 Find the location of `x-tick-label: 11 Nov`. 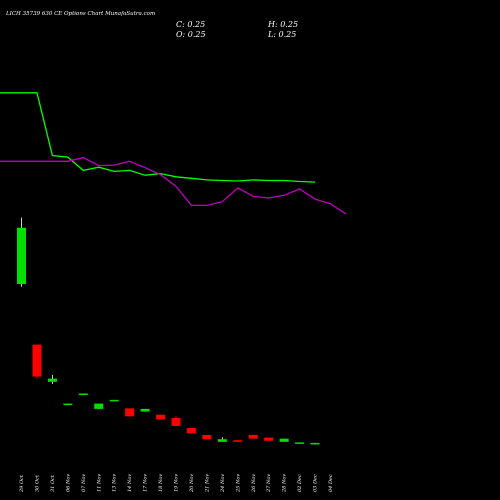

x-tick-label: 11 Nov is located at coordinates (99, 483).